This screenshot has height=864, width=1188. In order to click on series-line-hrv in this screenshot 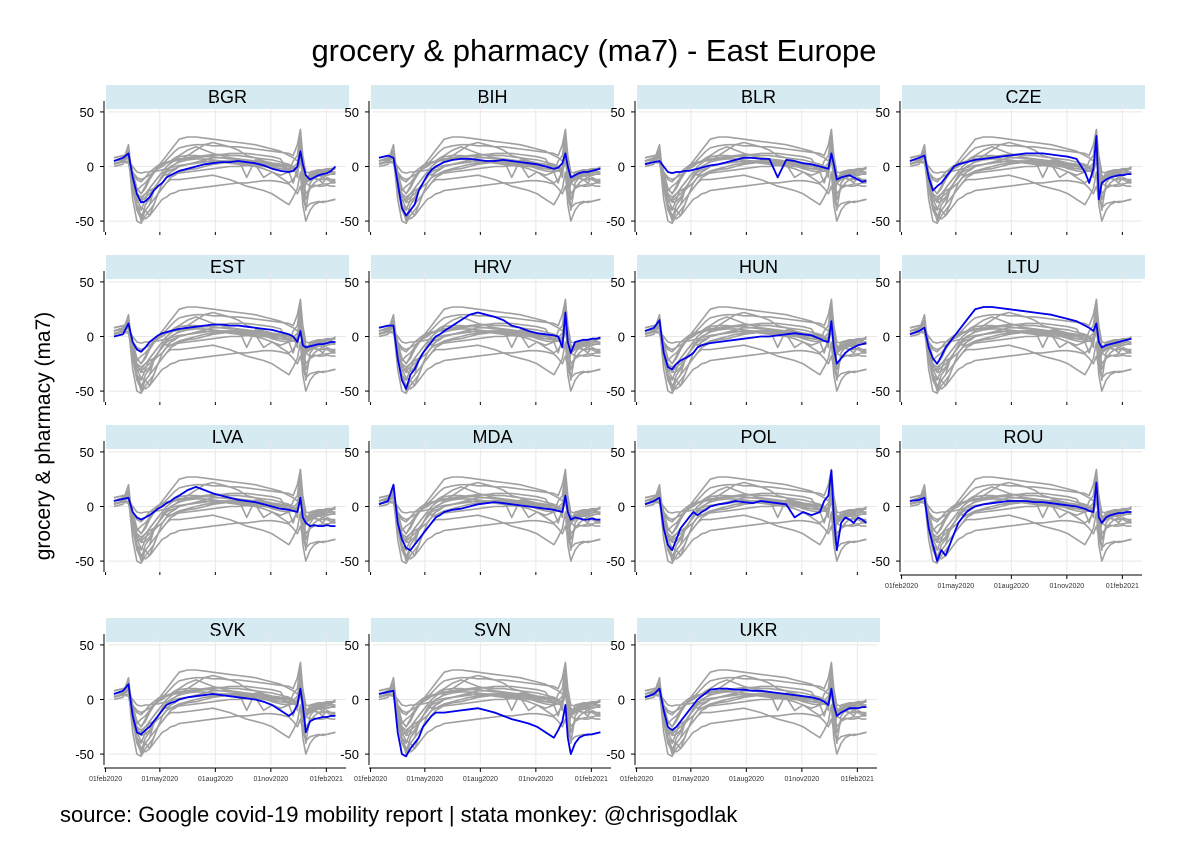, I will do `click(489, 350)`.